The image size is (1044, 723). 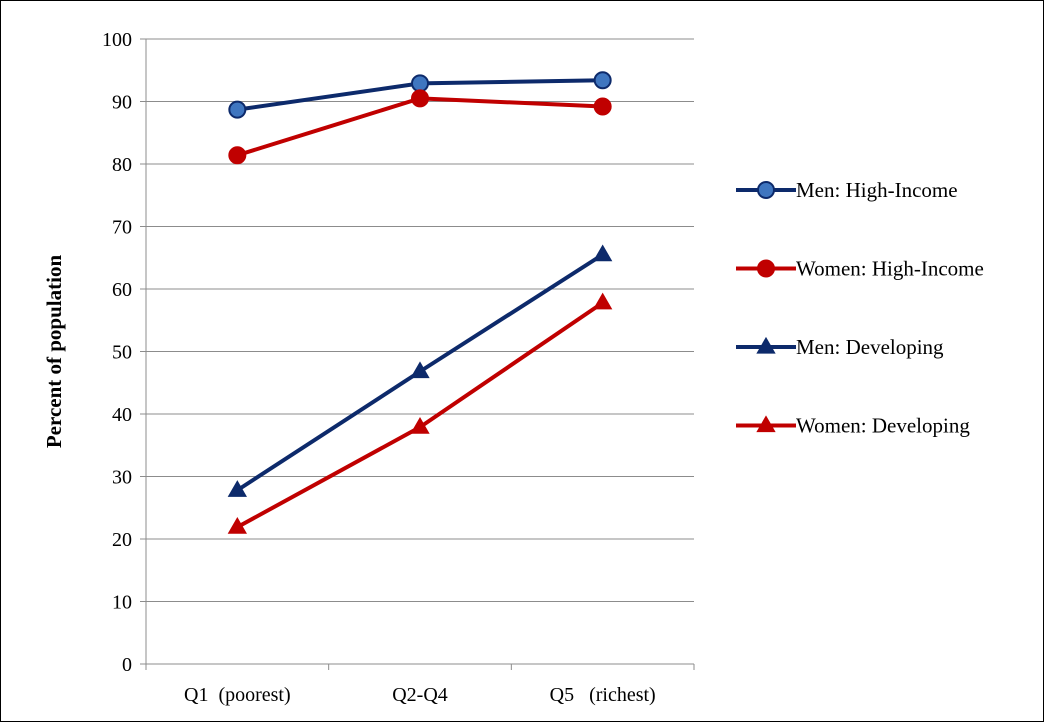 I want to click on y-tick-label: 60, so click(x=122, y=290).